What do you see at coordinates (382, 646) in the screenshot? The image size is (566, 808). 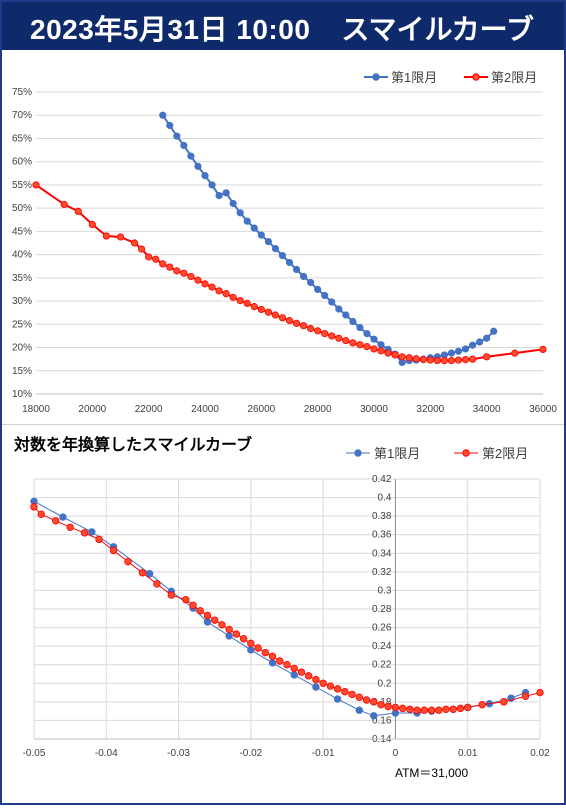 I see `y-tick-label: 0.24` at bounding box center [382, 646].